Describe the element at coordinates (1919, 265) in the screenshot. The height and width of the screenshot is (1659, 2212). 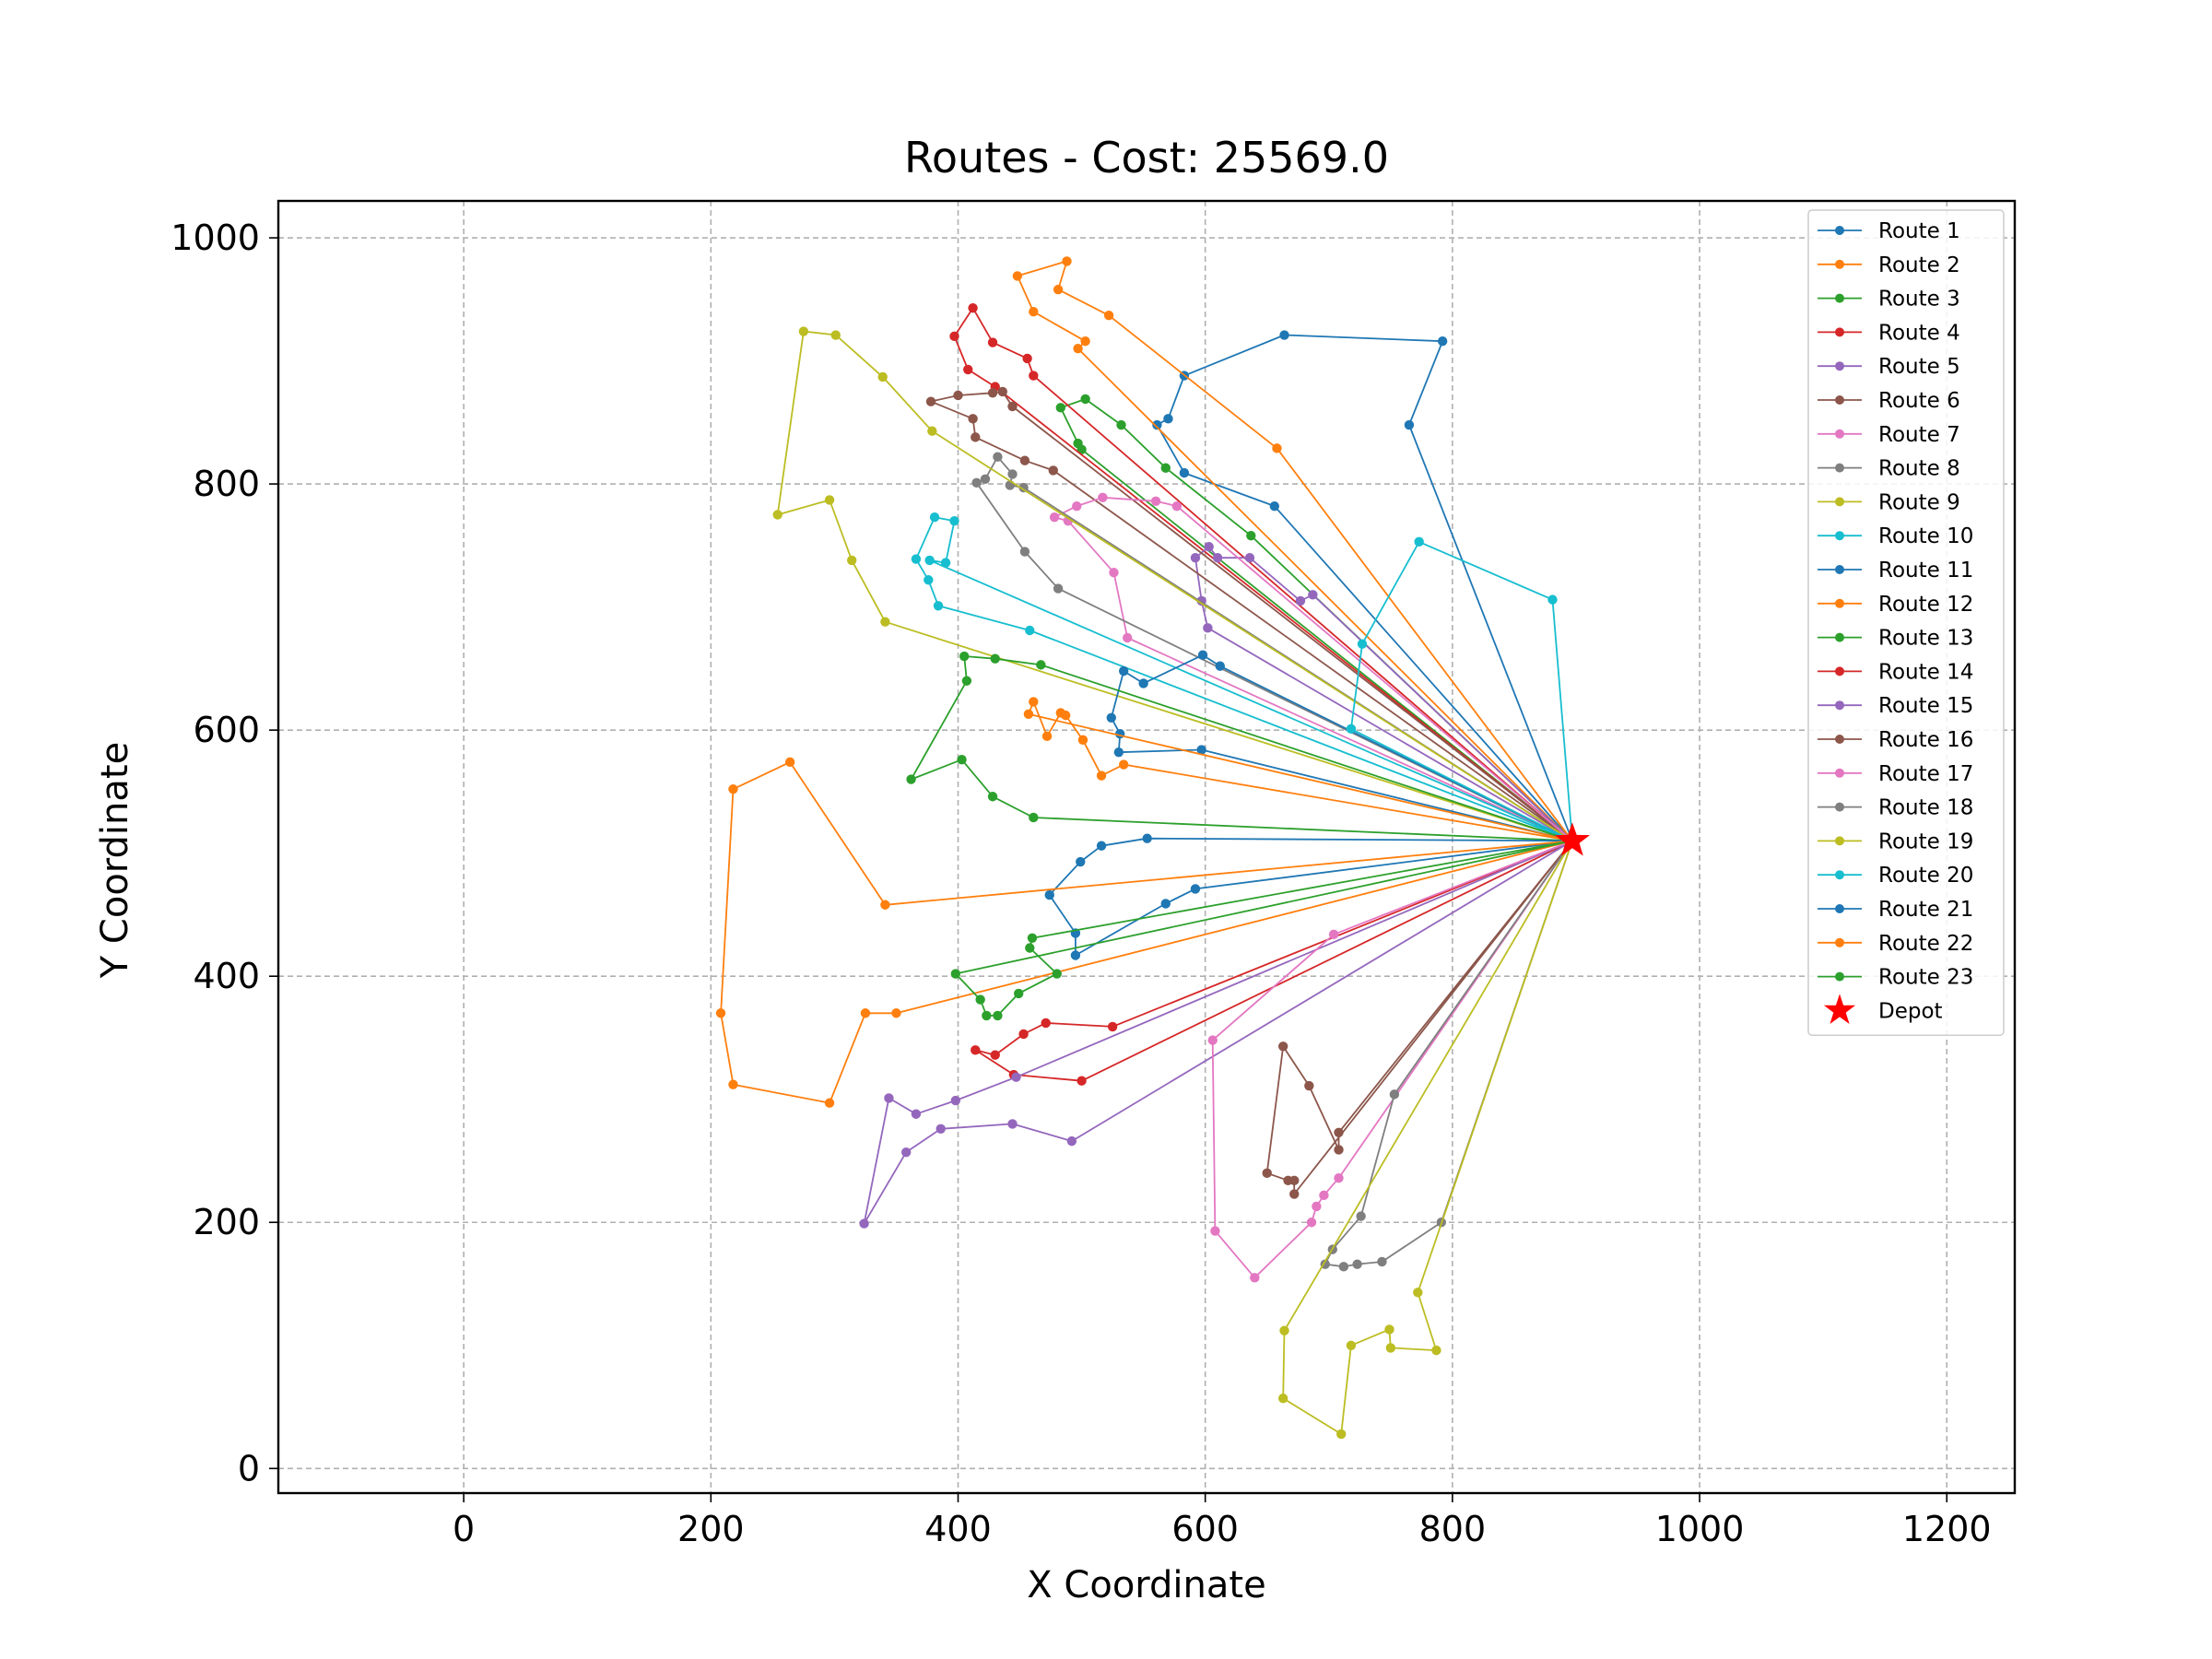
I see `legend-label: Route 2` at that location.